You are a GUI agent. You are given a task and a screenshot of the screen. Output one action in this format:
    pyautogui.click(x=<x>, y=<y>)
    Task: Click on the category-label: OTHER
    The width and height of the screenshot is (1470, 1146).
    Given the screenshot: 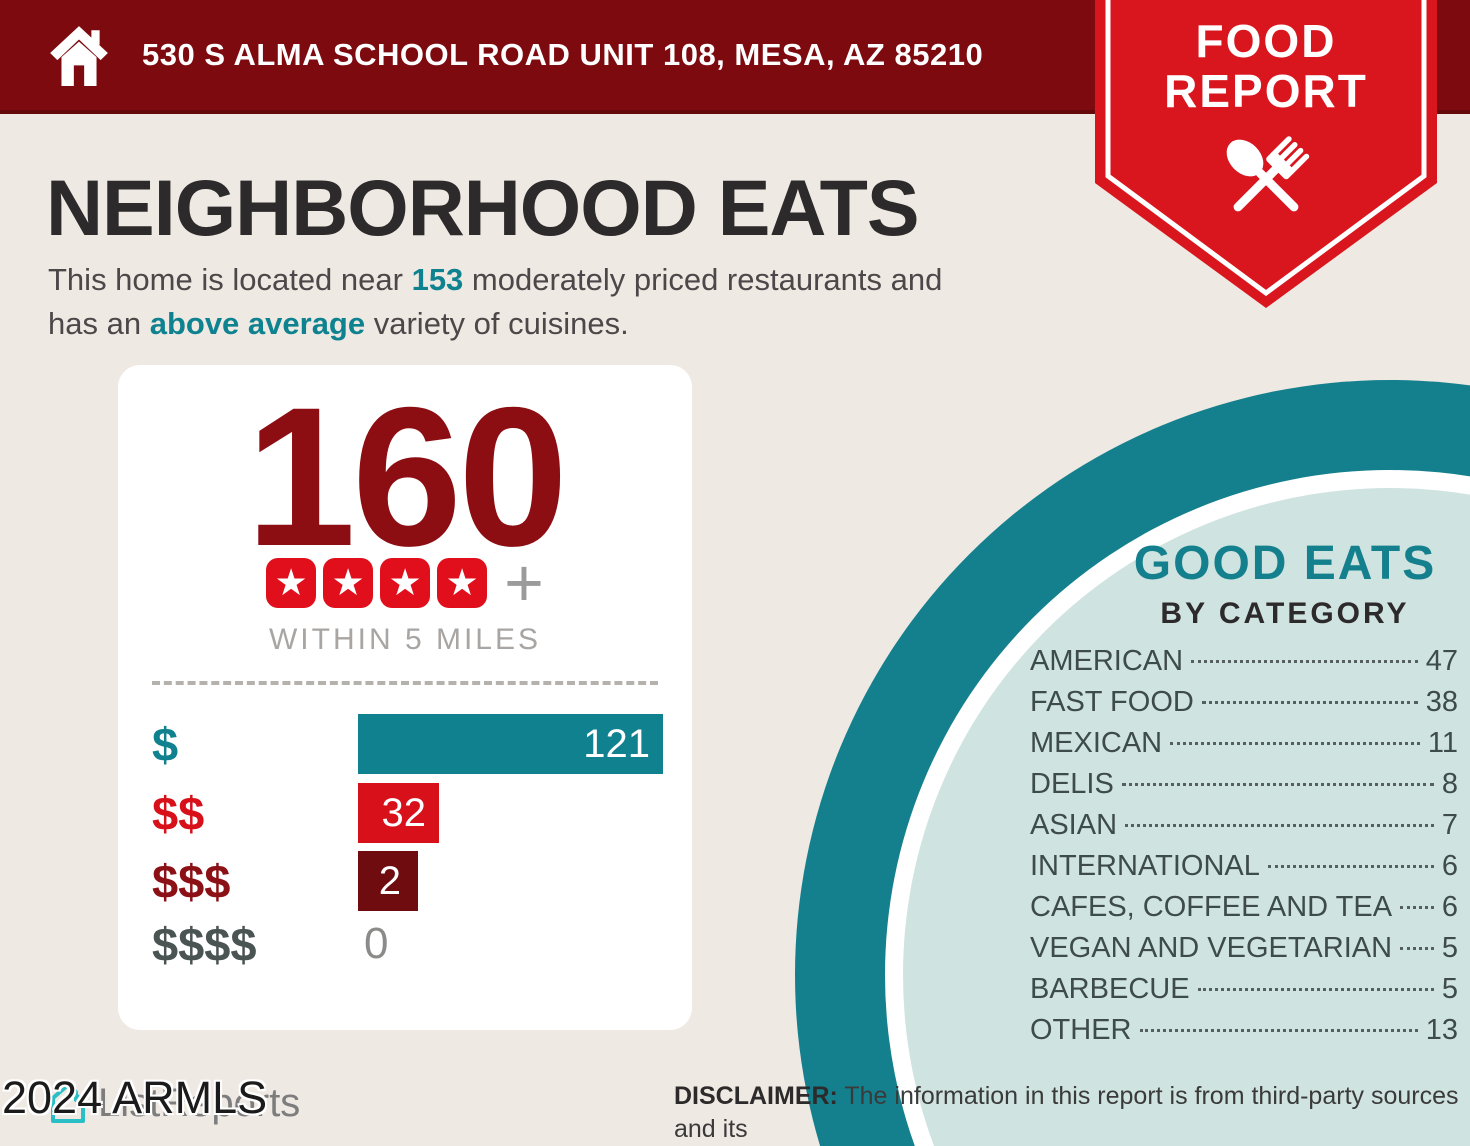 What is the action you would take?
    pyautogui.click(x=1081, y=1030)
    